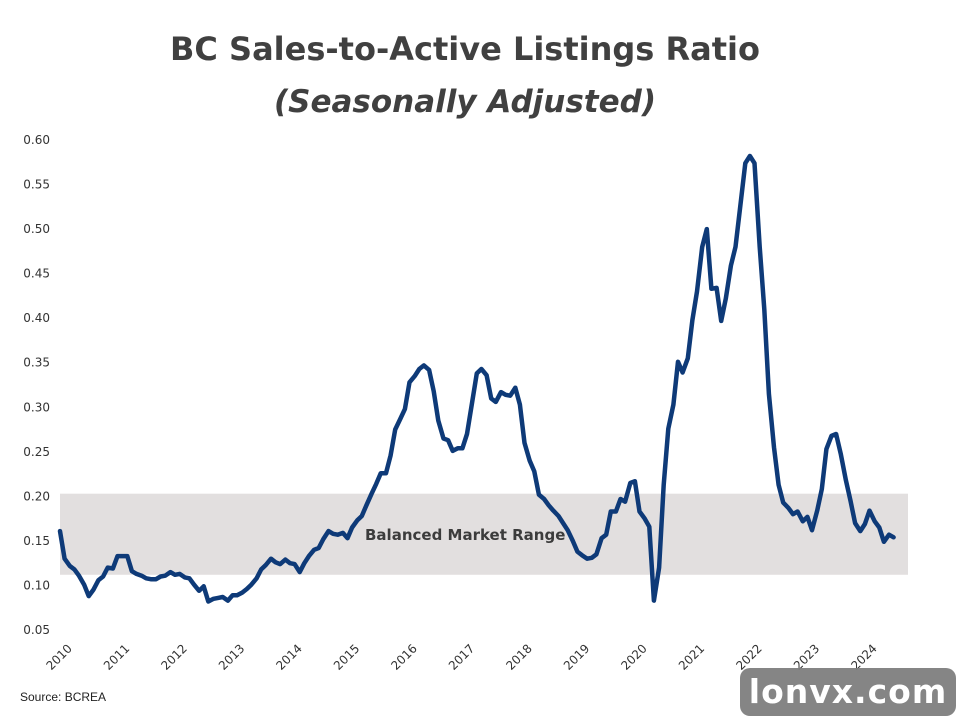  What do you see at coordinates (231, 656) in the screenshot?
I see `x-tick-label: 2013` at bounding box center [231, 656].